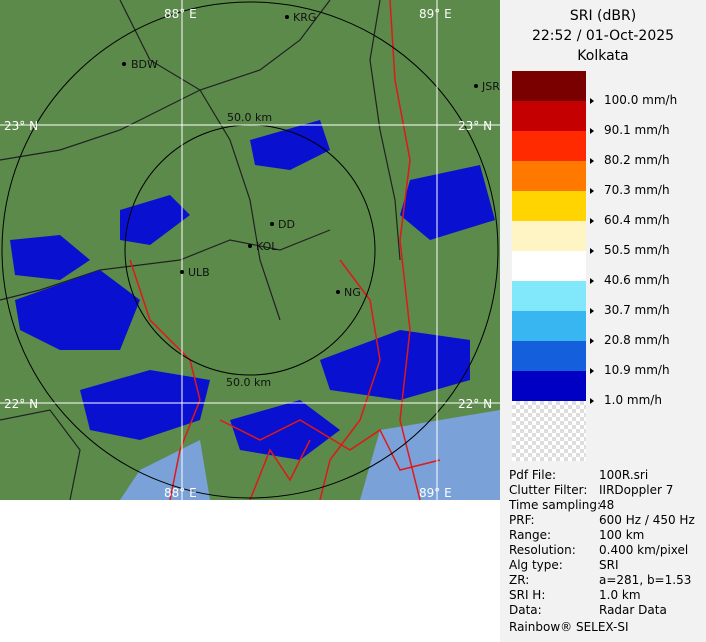  I want to click on info-key: Clutter Filter:, so click(548, 490).